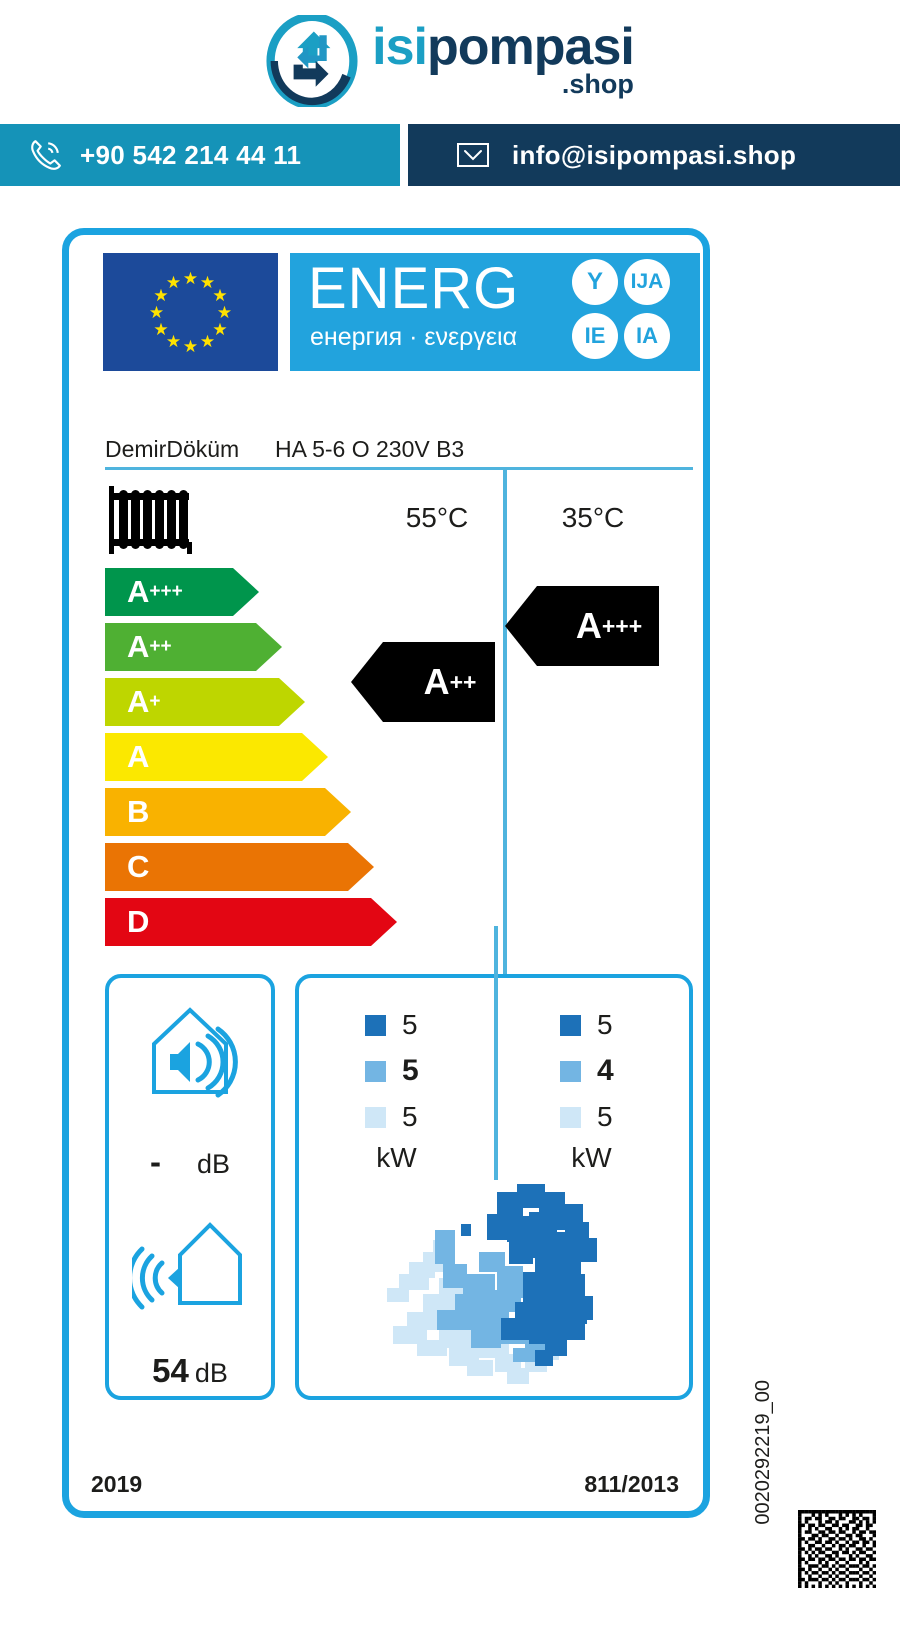 The image size is (900, 1628). Describe the element at coordinates (190, 312) in the screenshot. I see `eu-flag-icon: ★ ★ ★ ★ ★ ★ ★ ★ ★ ★ ★ ★` at that location.